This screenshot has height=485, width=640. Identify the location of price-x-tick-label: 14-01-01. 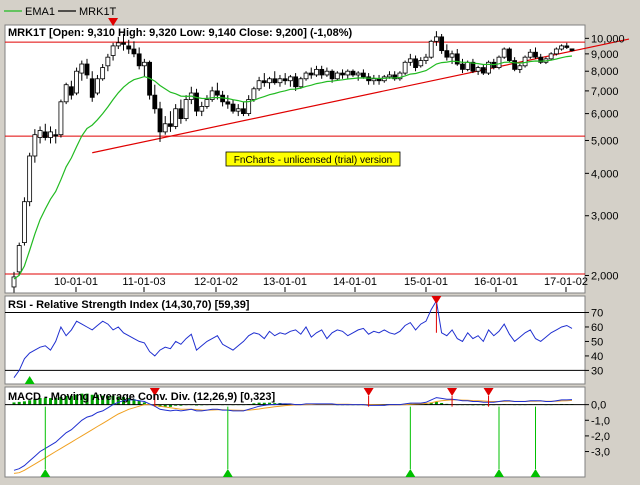
(355, 282).